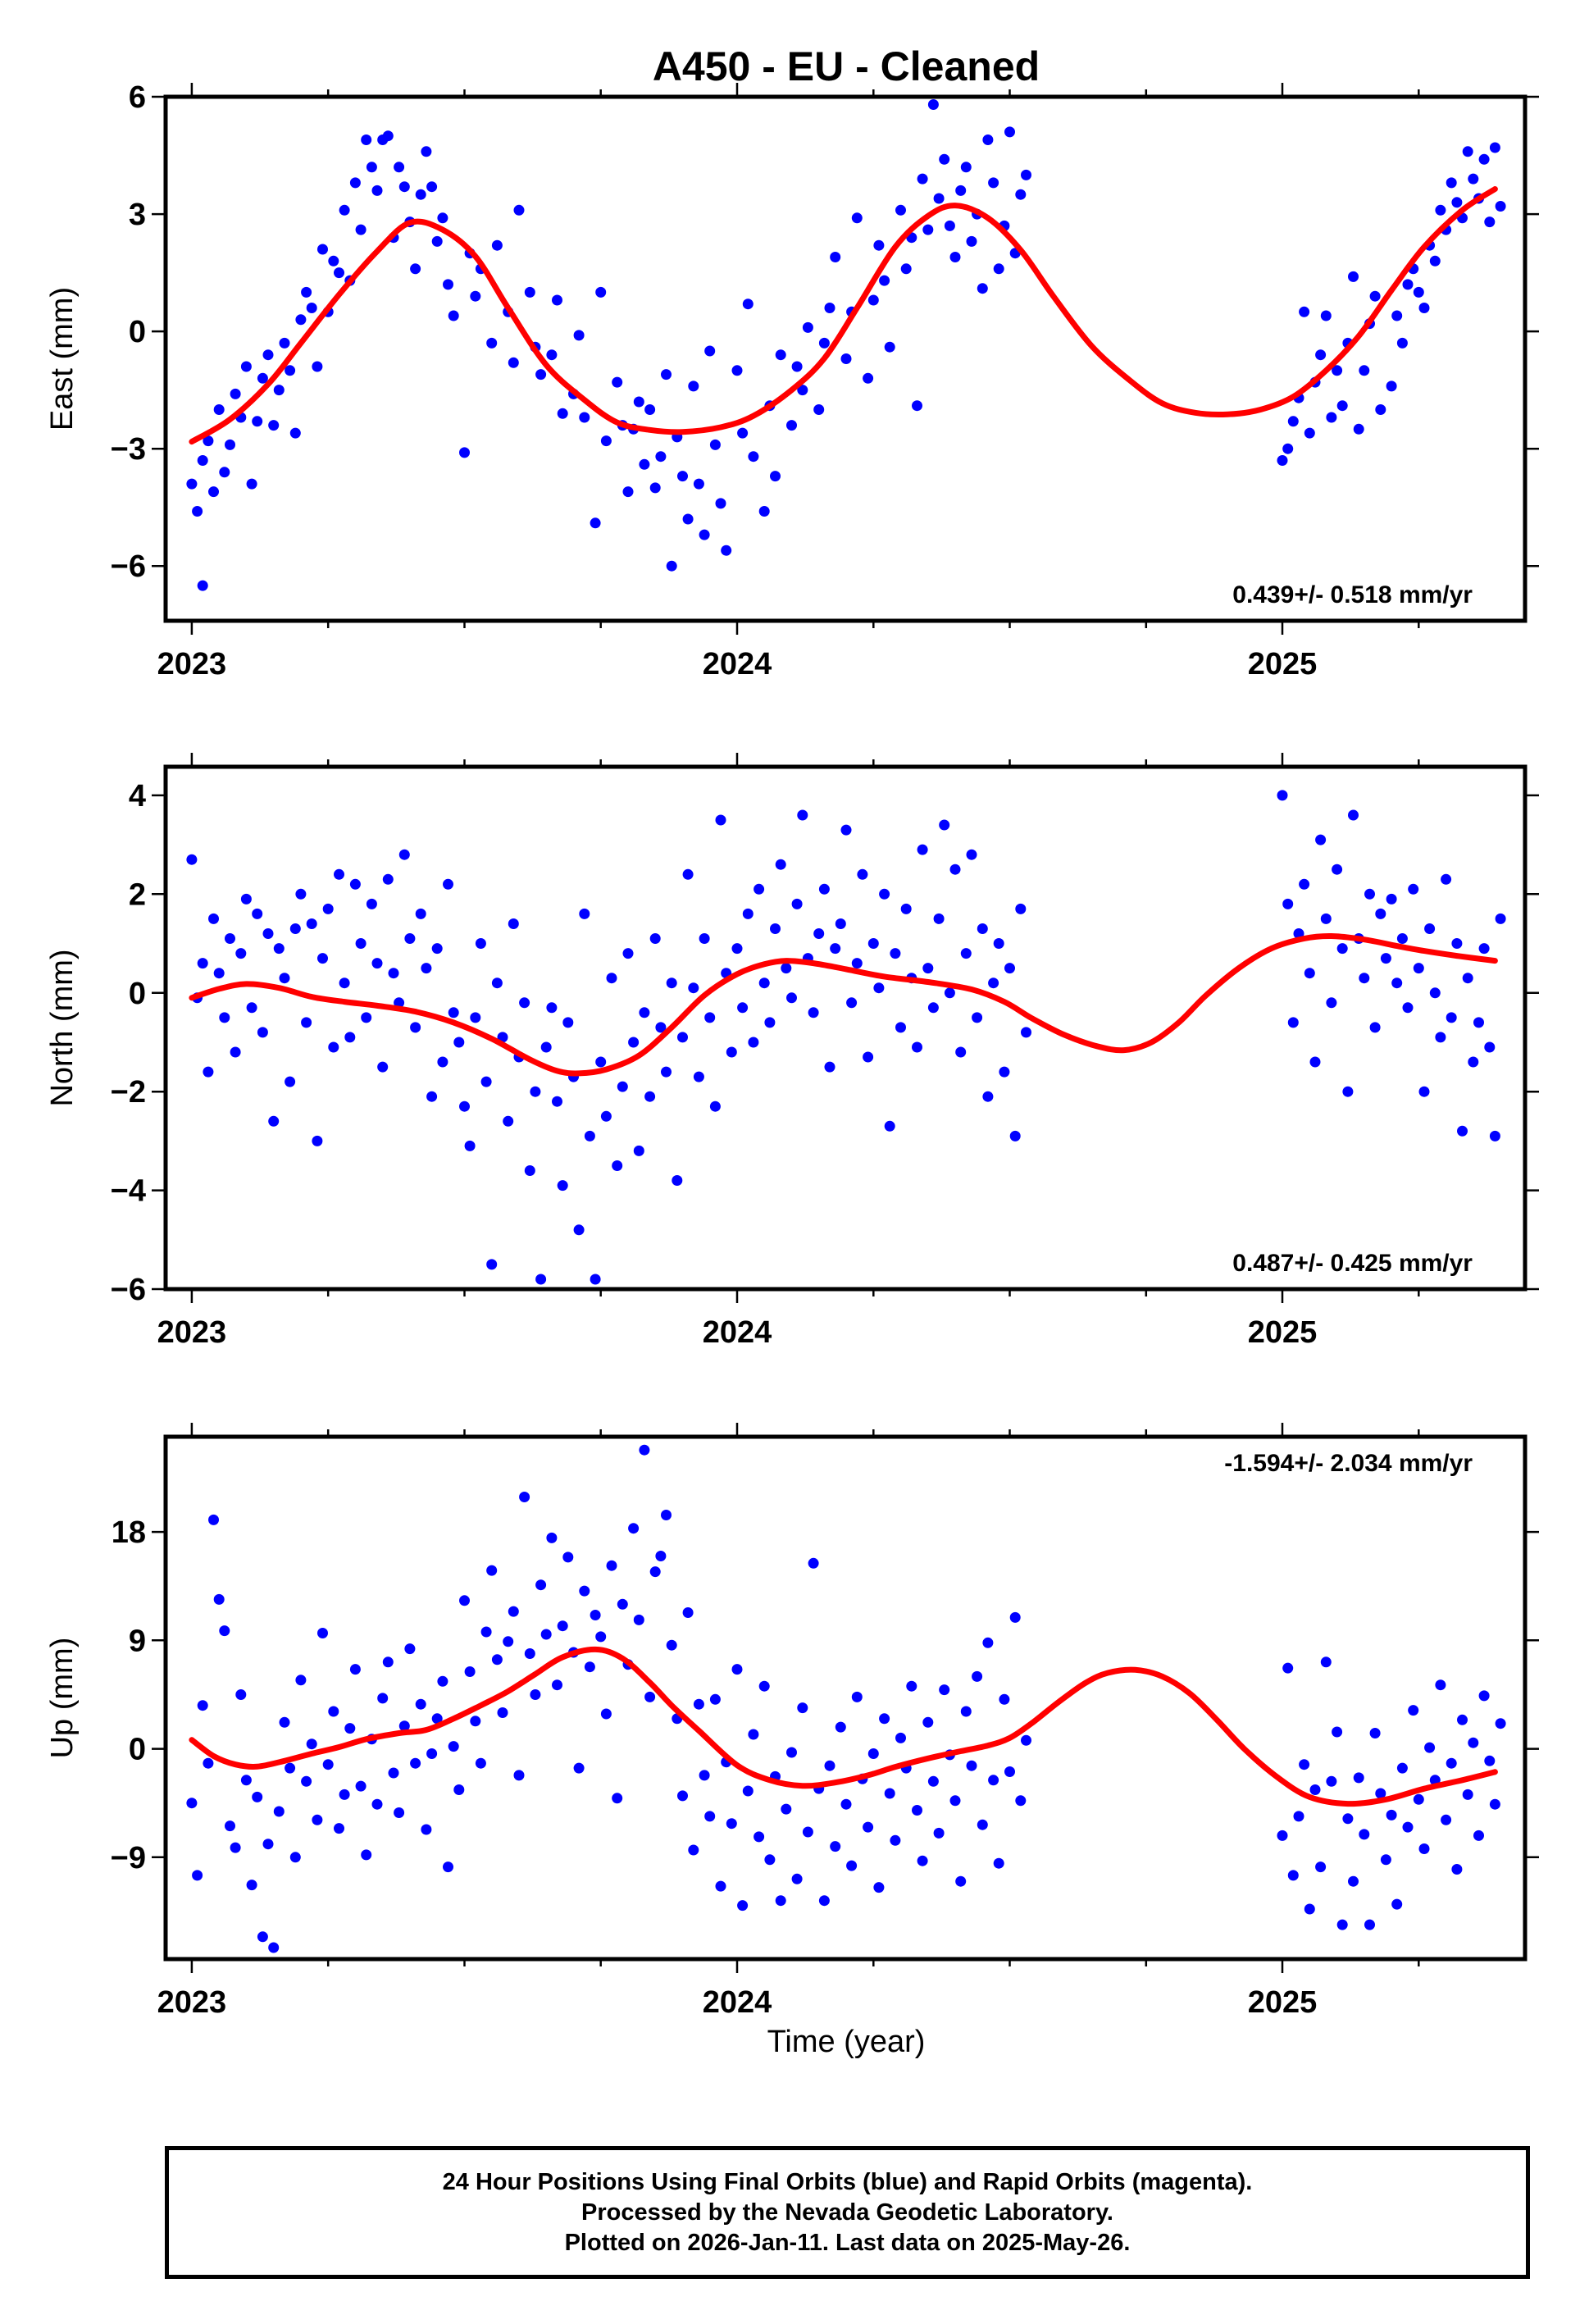 The image size is (1589, 2324). I want to click on x-tick-label: 2023, so click(192, 2002).